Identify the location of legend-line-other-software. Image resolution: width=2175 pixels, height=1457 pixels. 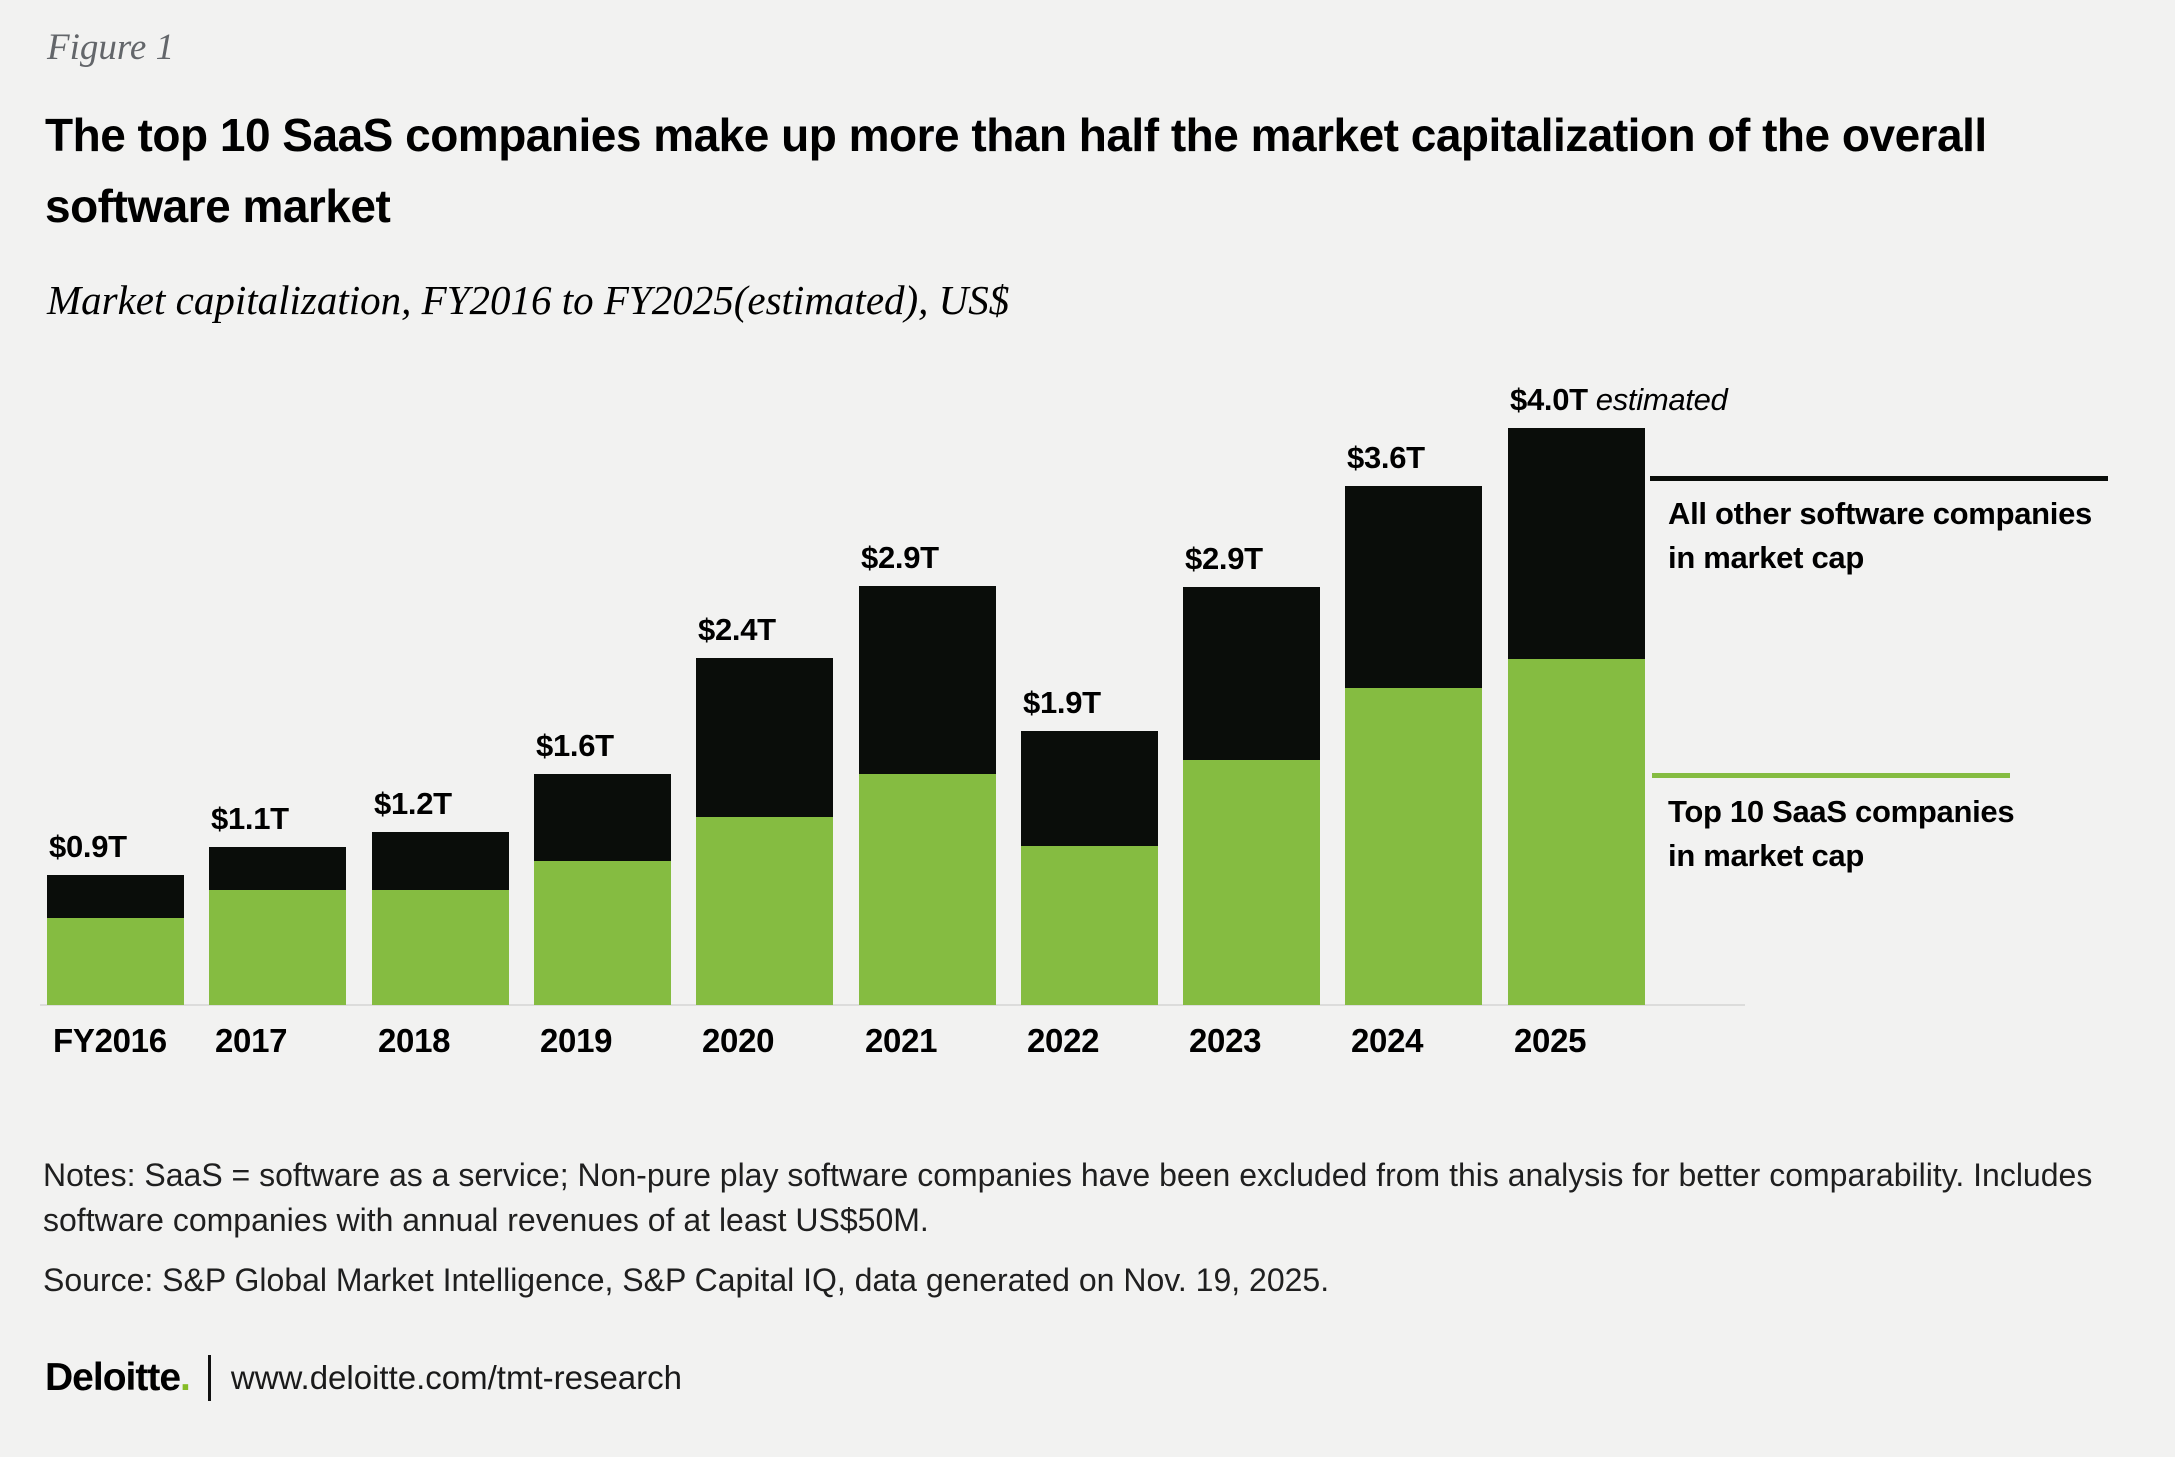
(1879, 478).